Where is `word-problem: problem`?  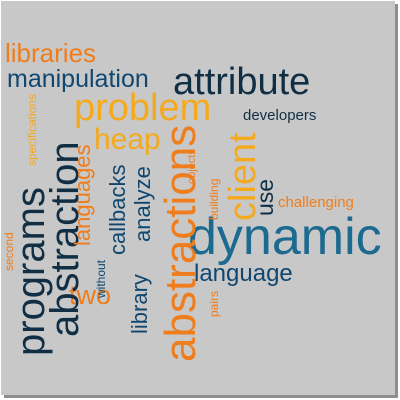
word-problem: problem is located at coordinates (143, 108).